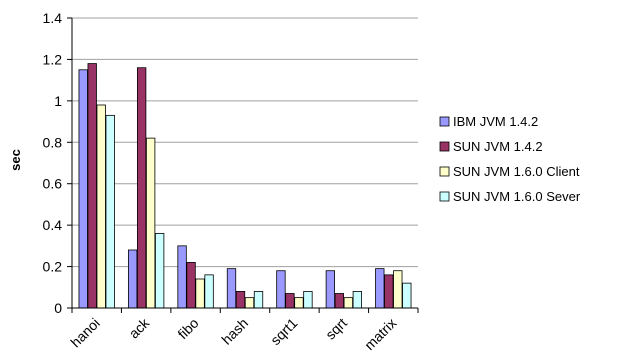 Image resolution: width=620 pixels, height=363 pixels. Describe the element at coordinates (15, 160) in the screenshot. I see `y-axis-label: sec` at that location.